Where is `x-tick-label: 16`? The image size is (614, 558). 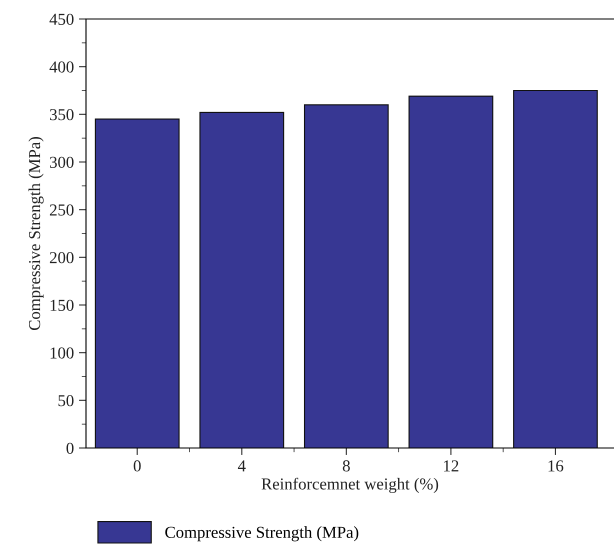
x-tick-label: 16 is located at coordinates (556, 466).